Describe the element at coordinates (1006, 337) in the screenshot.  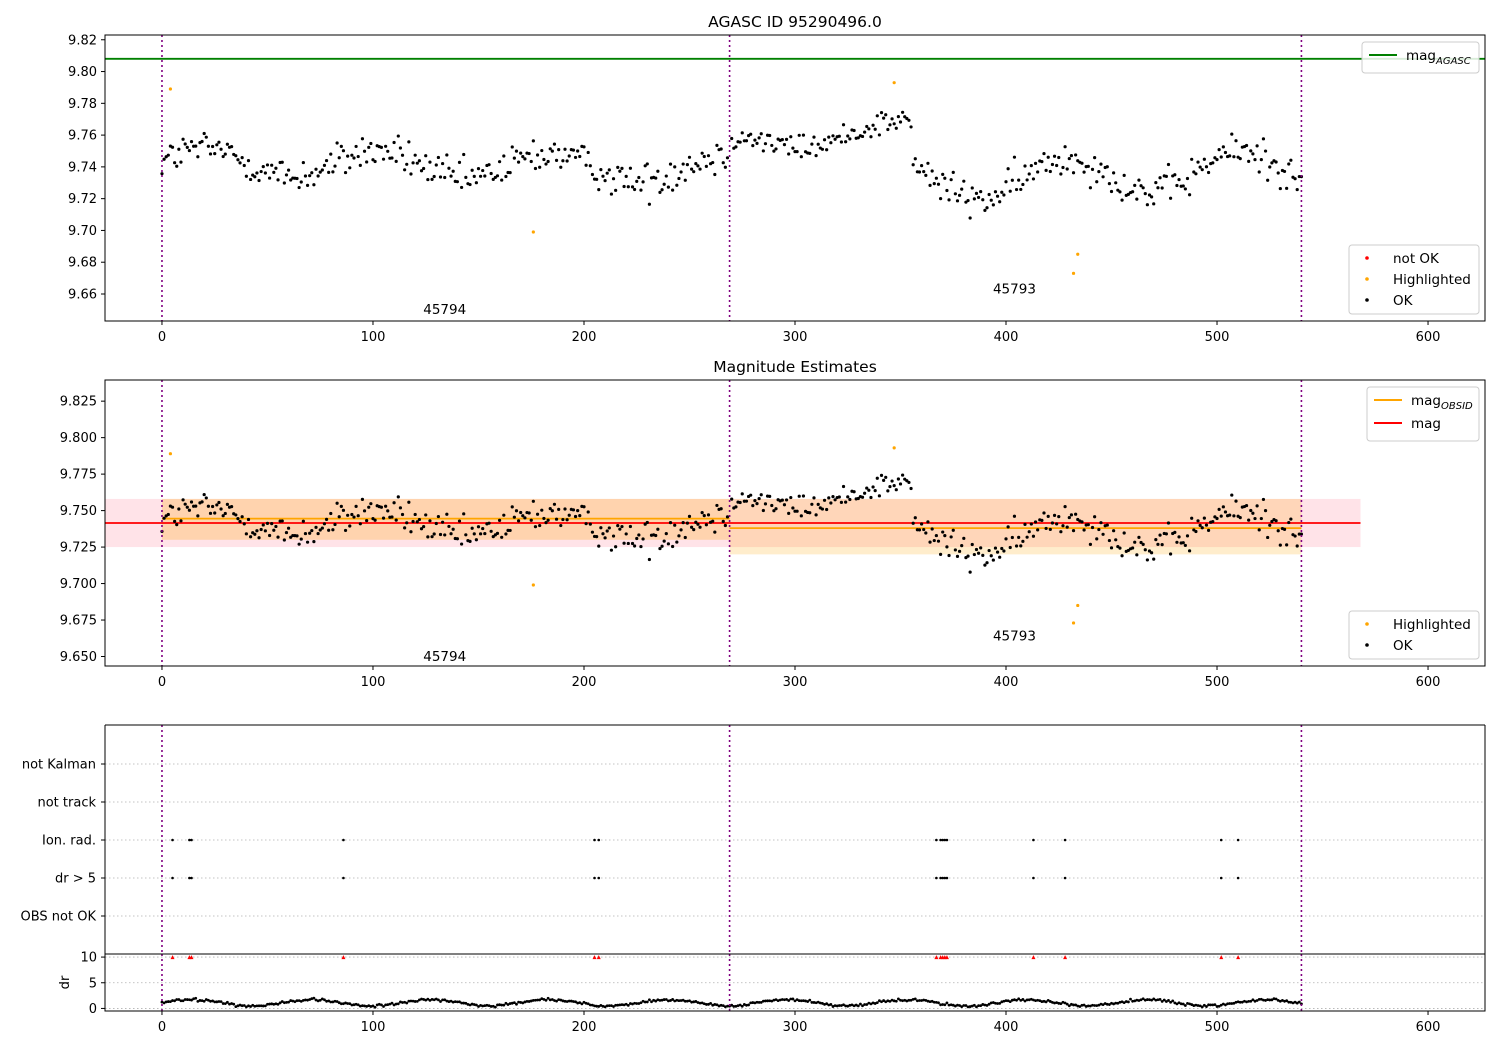
I see `x-tick-label: 400` at that location.